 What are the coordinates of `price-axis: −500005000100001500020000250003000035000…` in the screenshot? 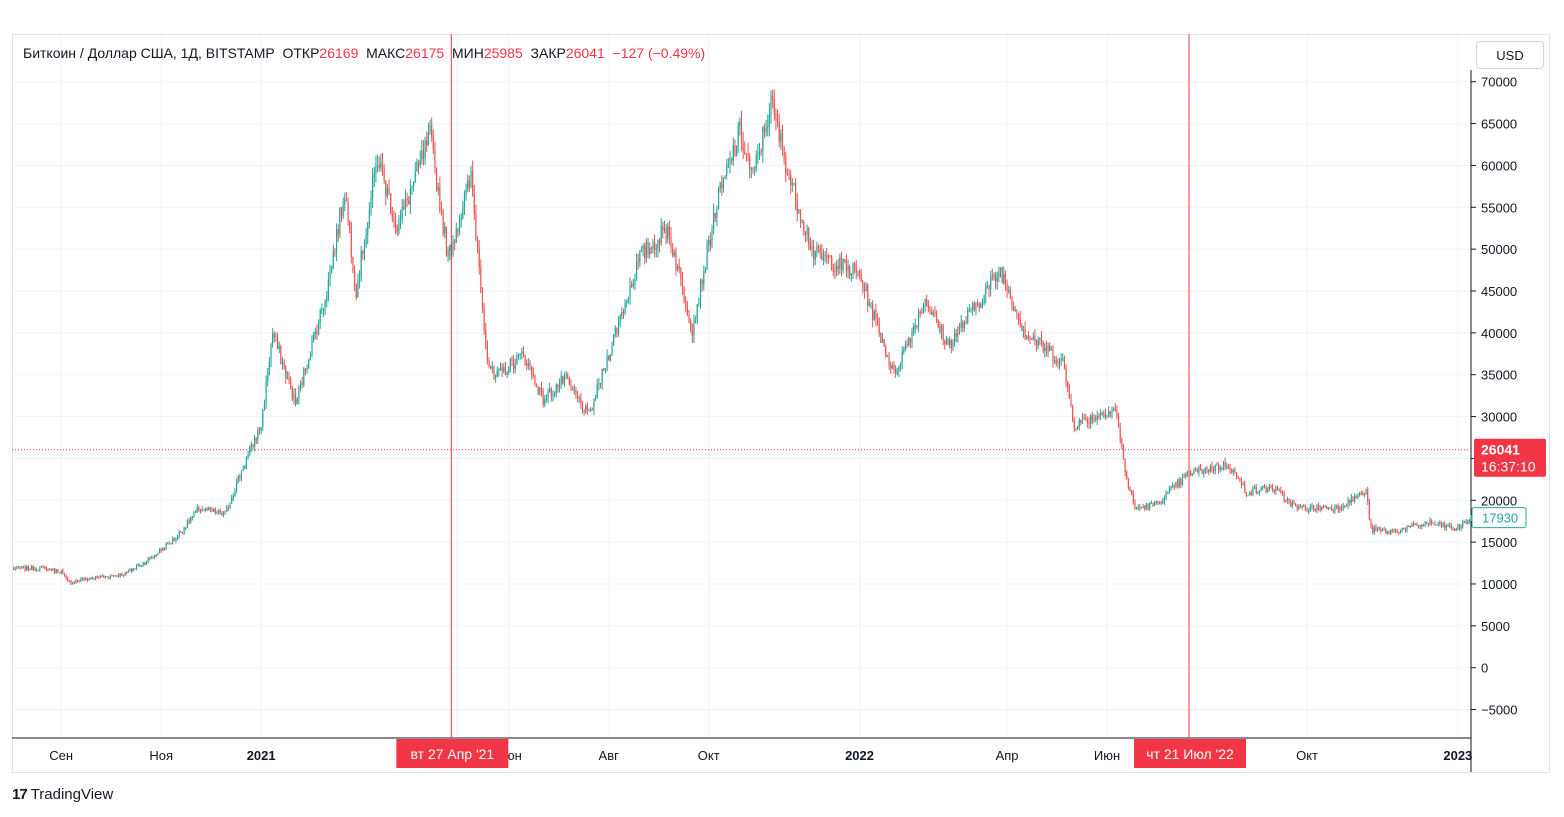 It's located at (1494, 396).